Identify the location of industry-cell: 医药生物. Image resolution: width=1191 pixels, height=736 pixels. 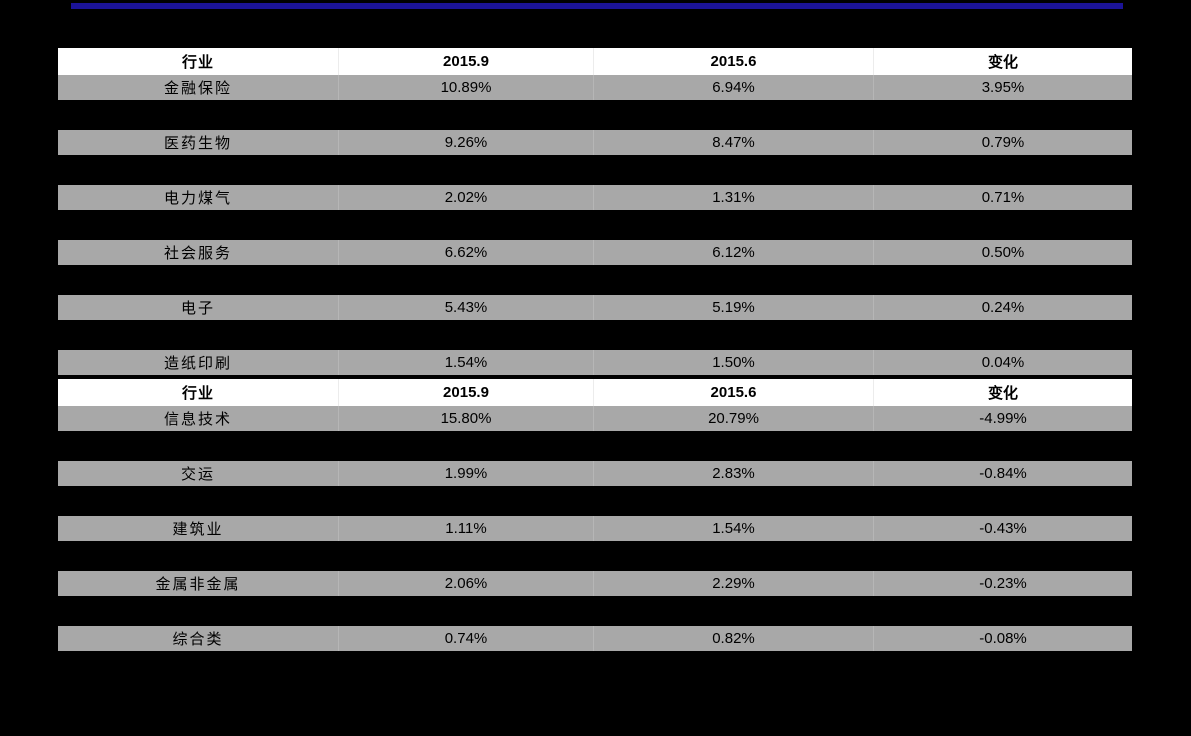
(197, 143).